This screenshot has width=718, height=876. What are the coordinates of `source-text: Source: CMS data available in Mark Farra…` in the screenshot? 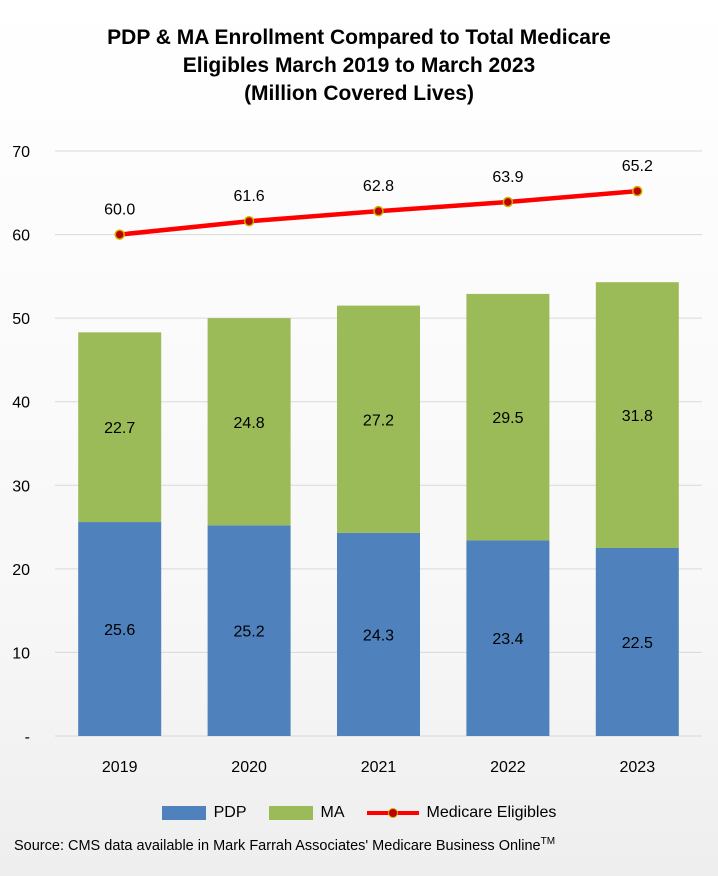 It's located at (277, 845).